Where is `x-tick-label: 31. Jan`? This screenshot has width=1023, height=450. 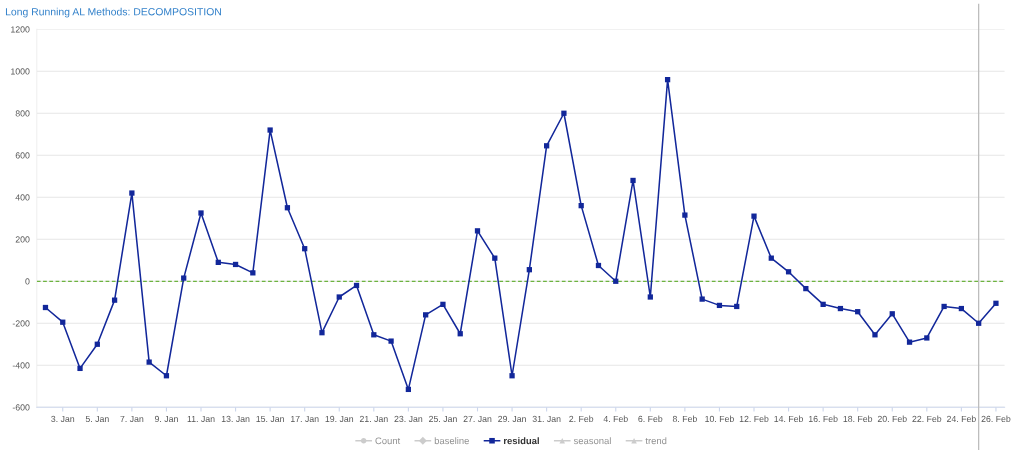 x-tick-label: 31. Jan is located at coordinates (546, 419).